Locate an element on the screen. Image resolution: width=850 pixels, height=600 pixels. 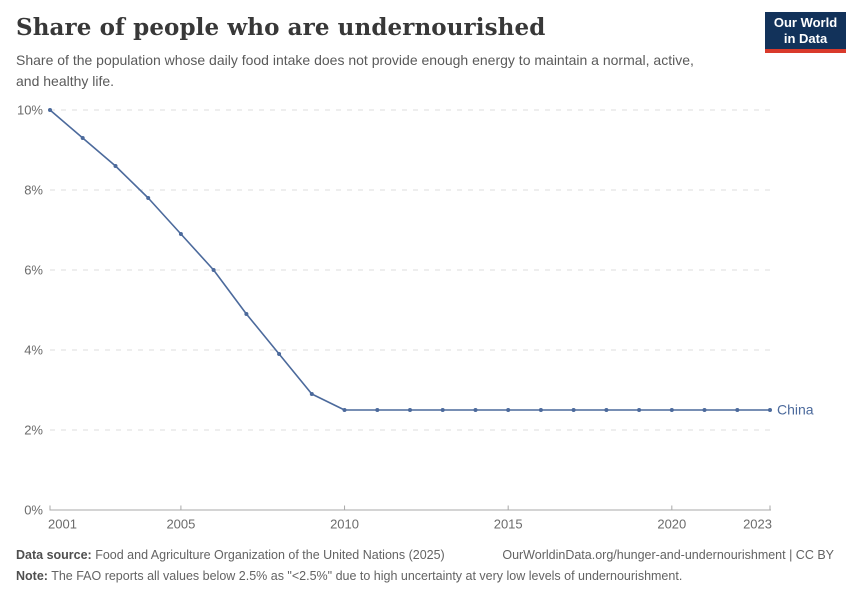
x-tick-label: 2005 is located at coordinates (180, 524).